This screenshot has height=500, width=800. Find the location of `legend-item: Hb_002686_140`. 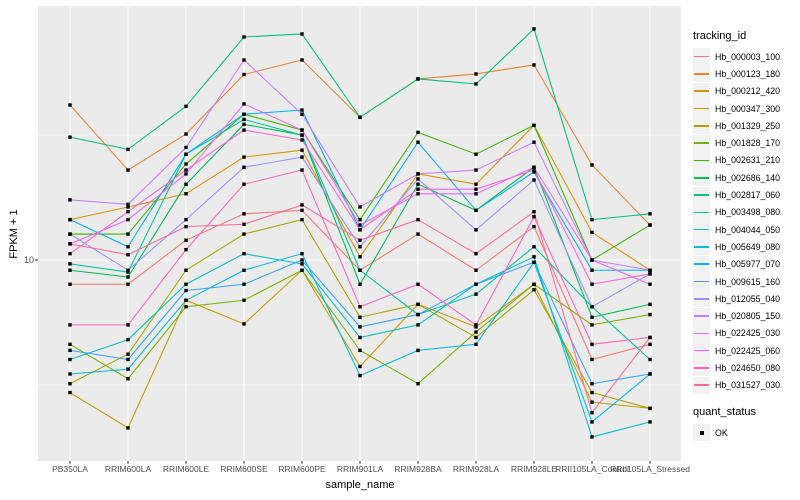

legend-item: Hb_002686_140 is located at coordinates (745, 178).